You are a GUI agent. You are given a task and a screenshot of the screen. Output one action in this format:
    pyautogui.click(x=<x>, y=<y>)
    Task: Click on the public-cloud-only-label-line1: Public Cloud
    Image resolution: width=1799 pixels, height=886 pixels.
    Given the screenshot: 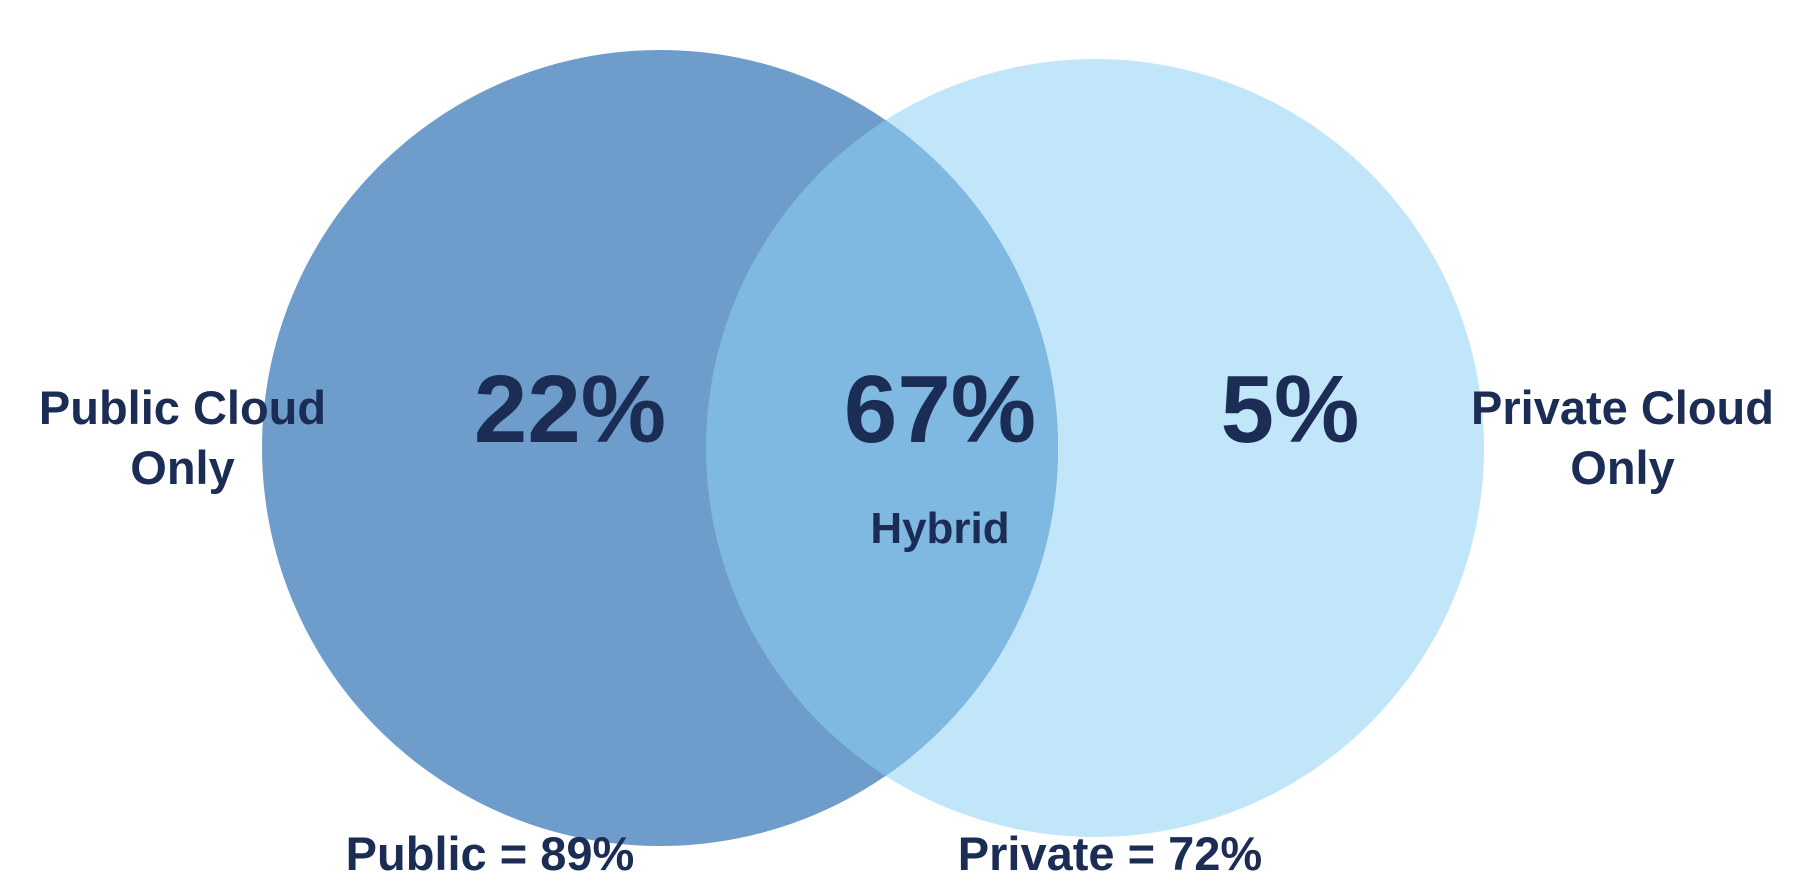 What is the action you would take?
    pyautogui.click(x=182, y=407)
    